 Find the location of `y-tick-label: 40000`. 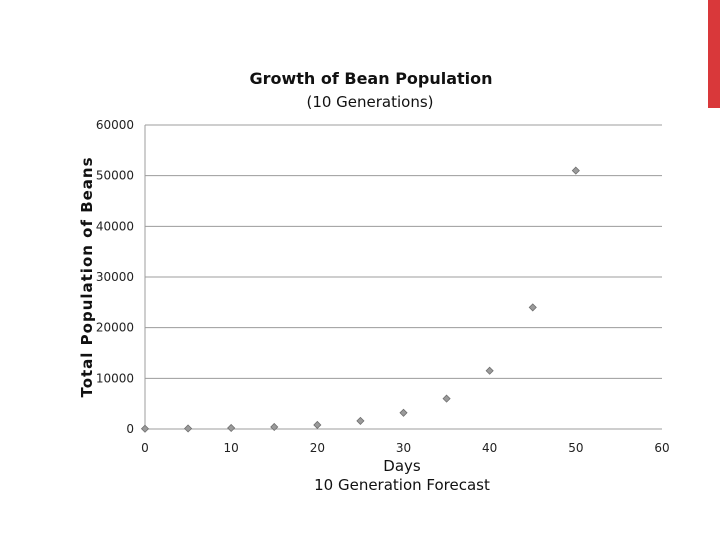

y-tick-label: 40000 is located at coordinates (115, 226).